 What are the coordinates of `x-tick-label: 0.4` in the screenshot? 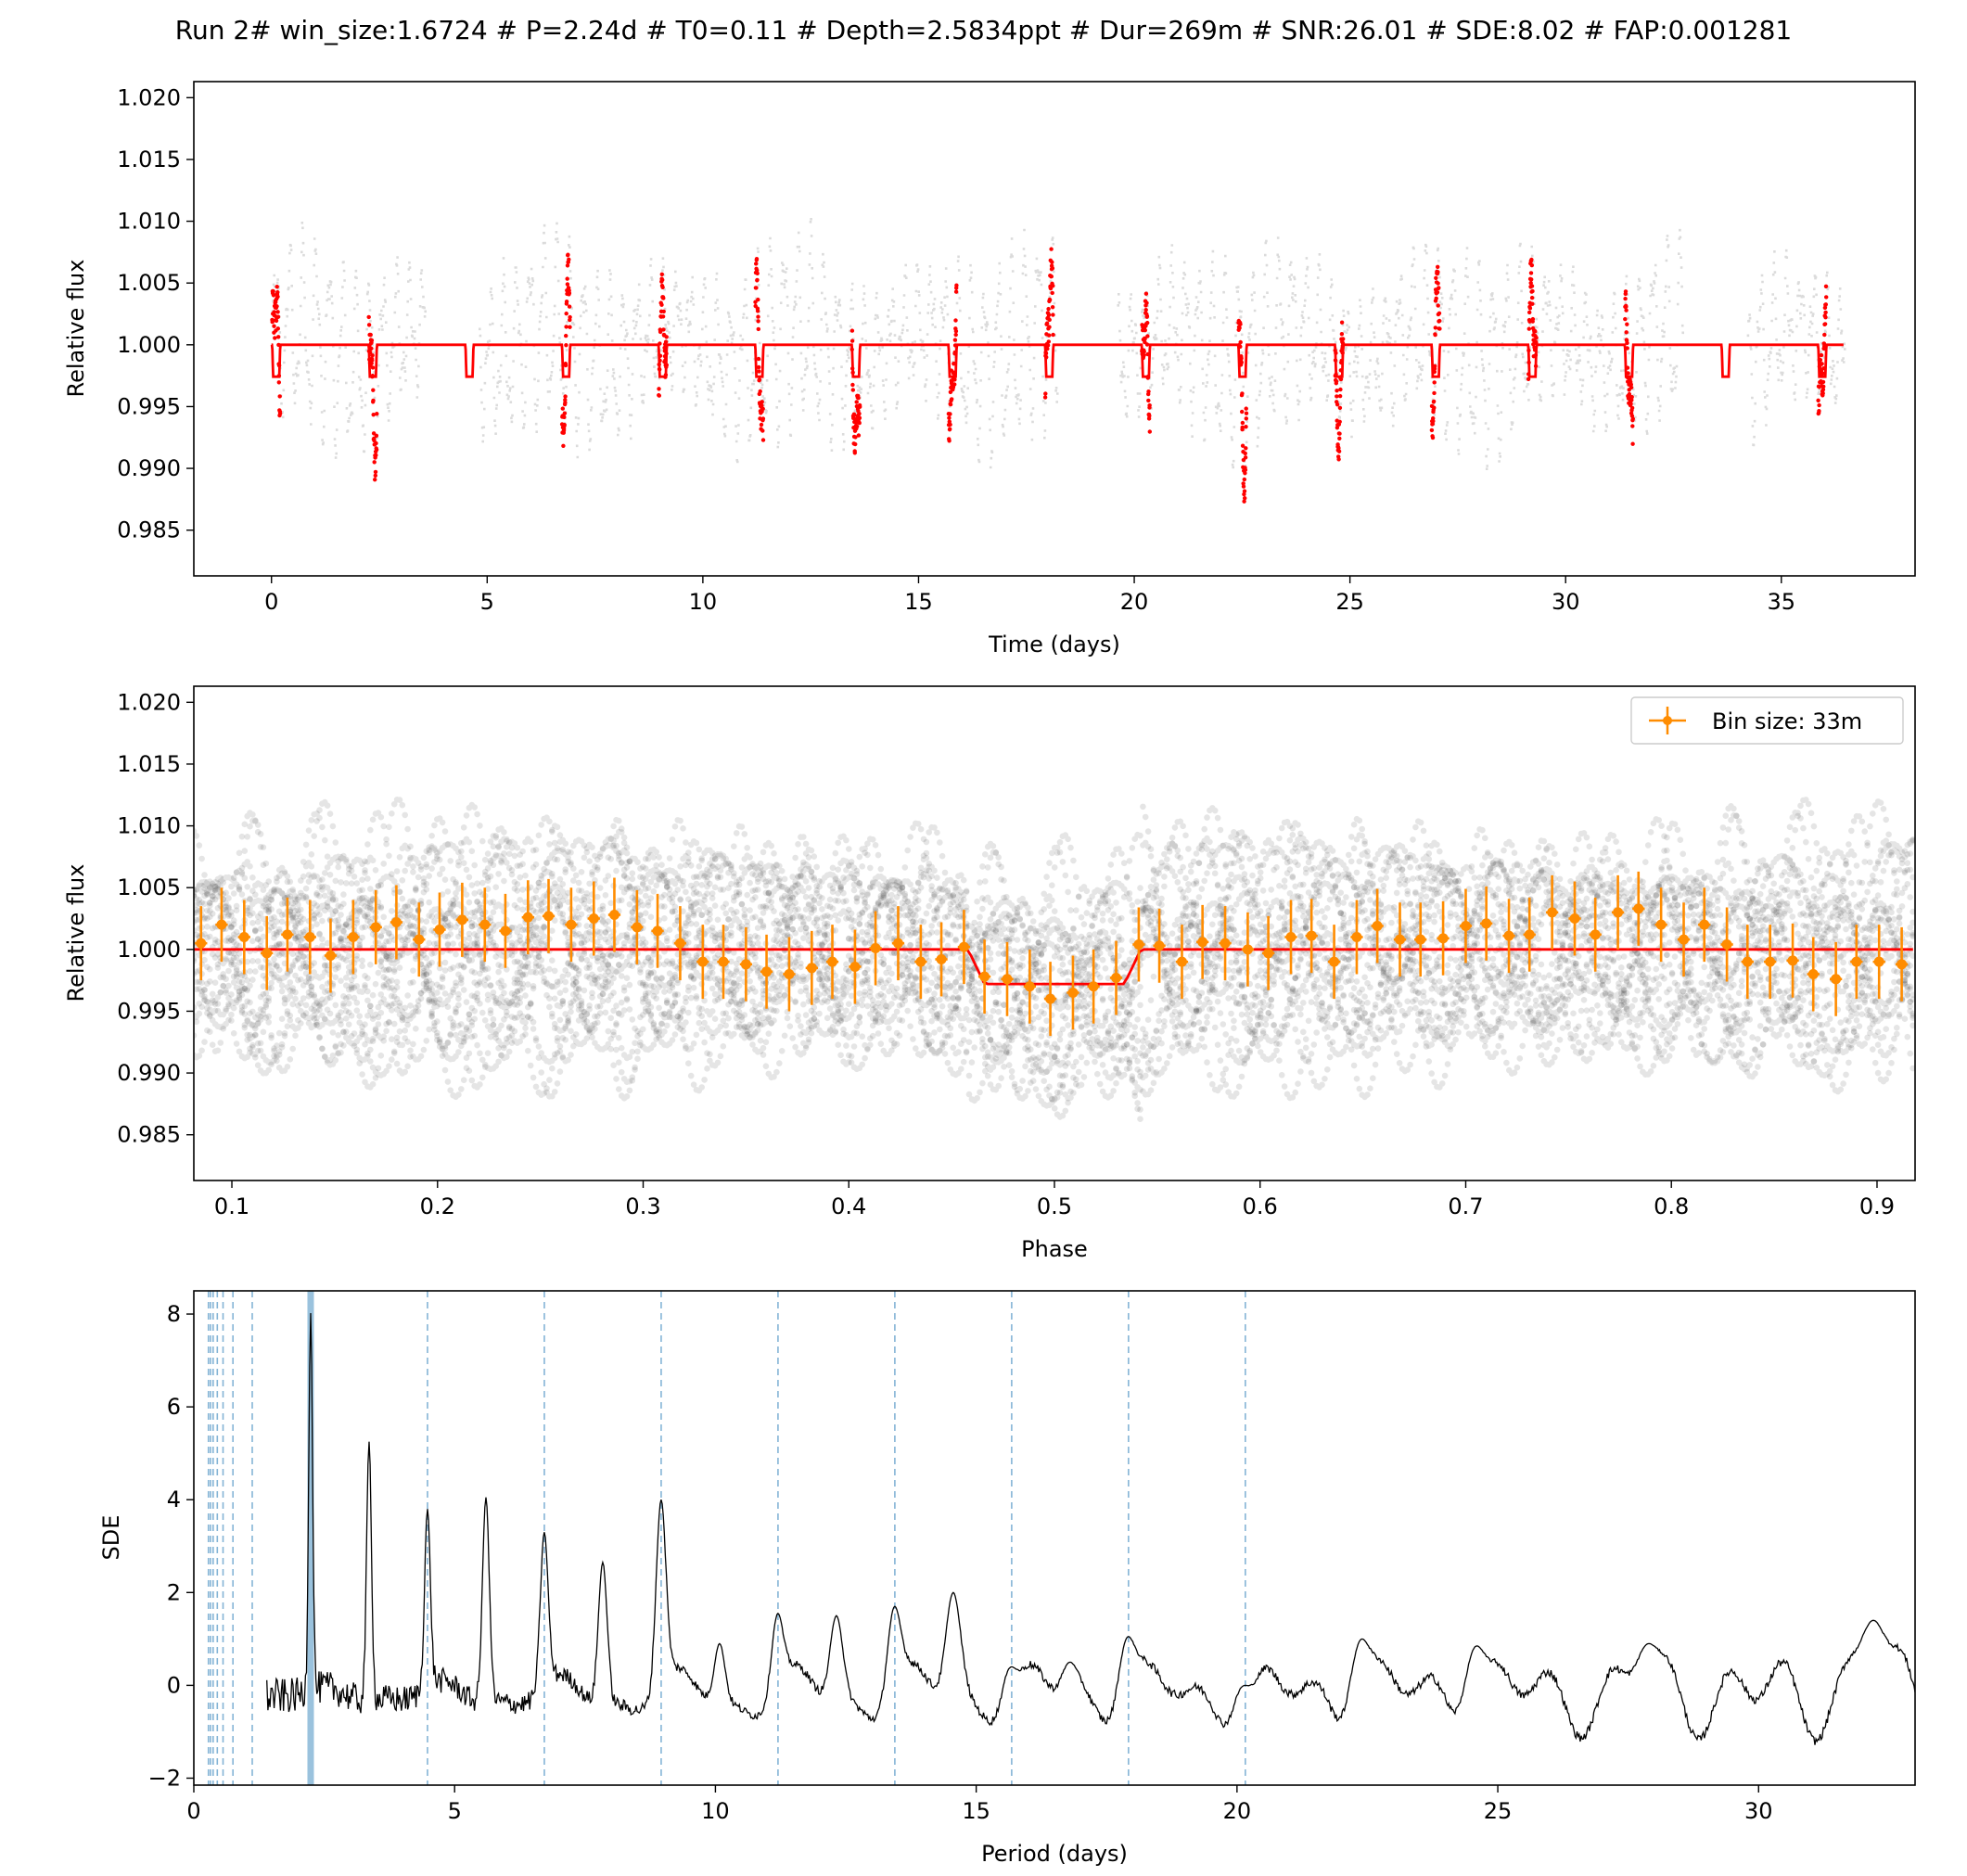 It's located at (848, 1206).